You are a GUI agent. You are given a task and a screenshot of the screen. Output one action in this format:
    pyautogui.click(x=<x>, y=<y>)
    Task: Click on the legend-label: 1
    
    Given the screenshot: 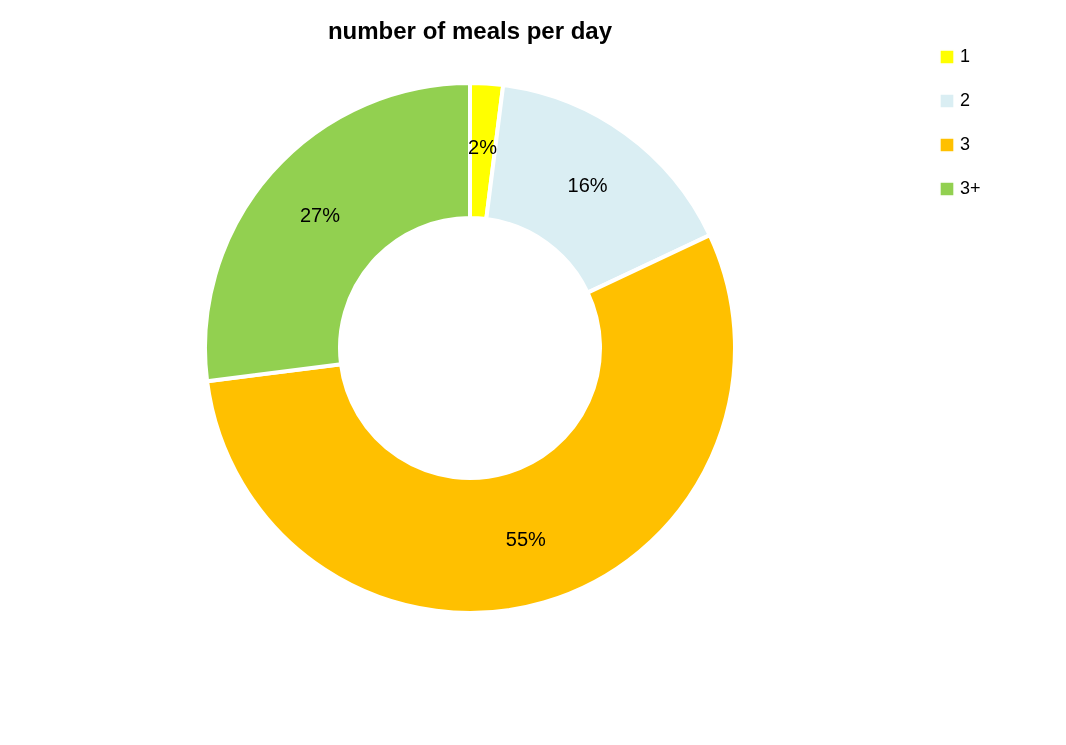 What is the action you would take?
    pyautogui.click(x=965, y=56)
    